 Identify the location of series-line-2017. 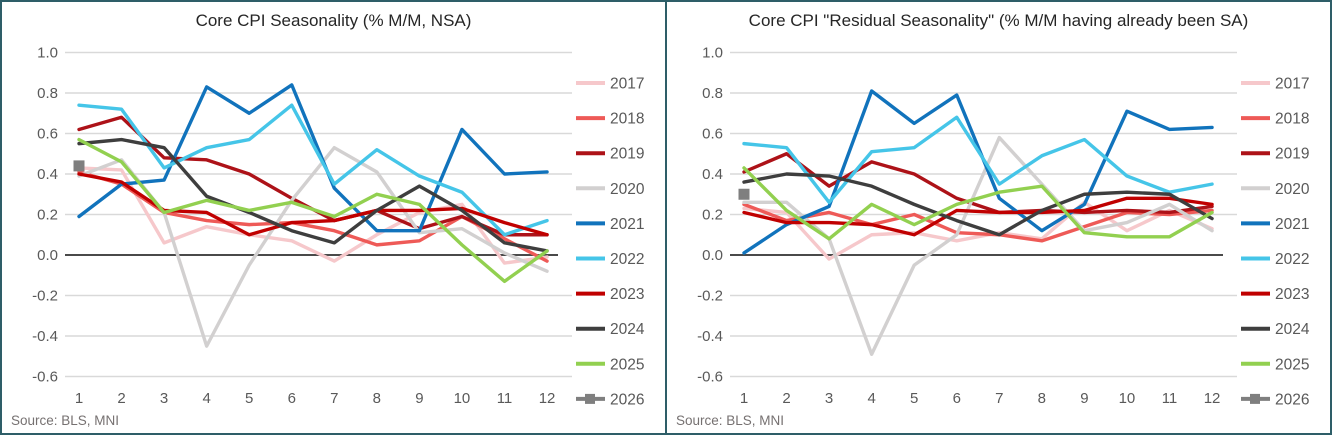
(978, 230).